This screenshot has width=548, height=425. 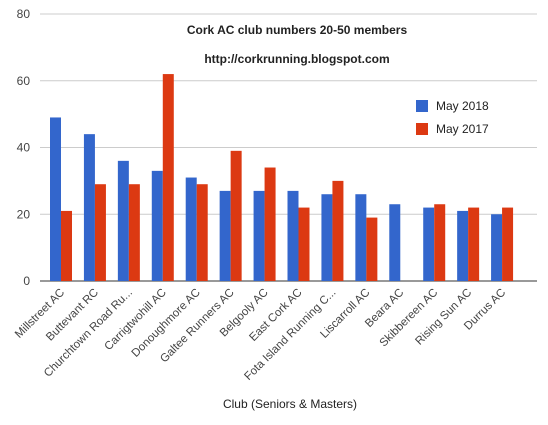 What do you see at coordinates (409, 318) in the screenshot?
I see `x-tick-label: Skibbereen AC` at bounding box center [409, 318].